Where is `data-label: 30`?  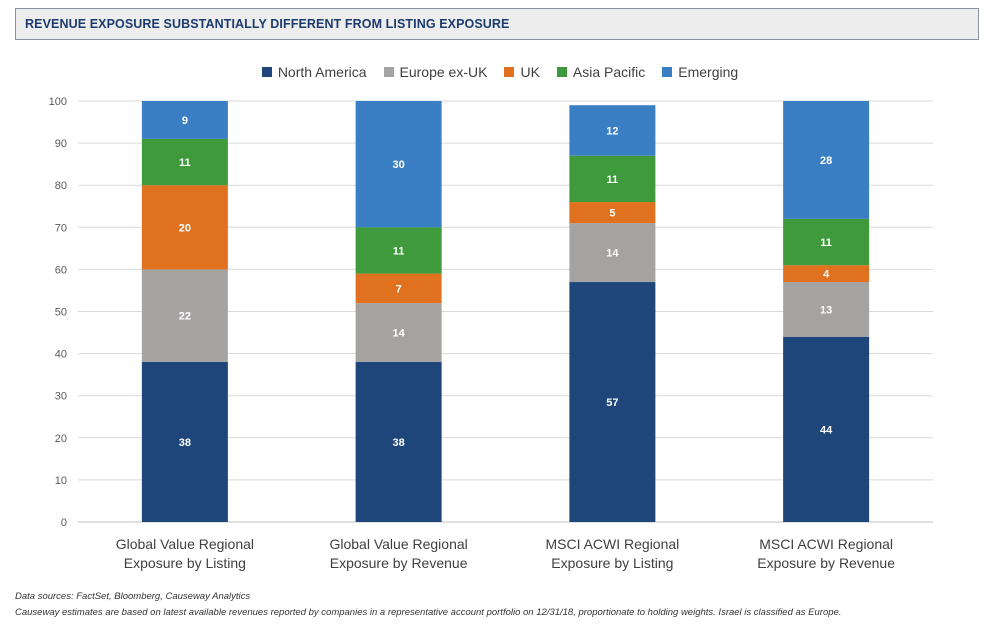
data-label: 30 is located at coordinates (399, 165).